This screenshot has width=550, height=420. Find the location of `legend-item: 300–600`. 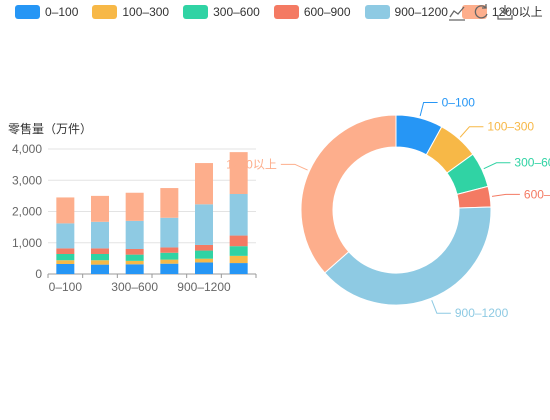

legend-item: 300–600 is located at coordinates (221, 11).